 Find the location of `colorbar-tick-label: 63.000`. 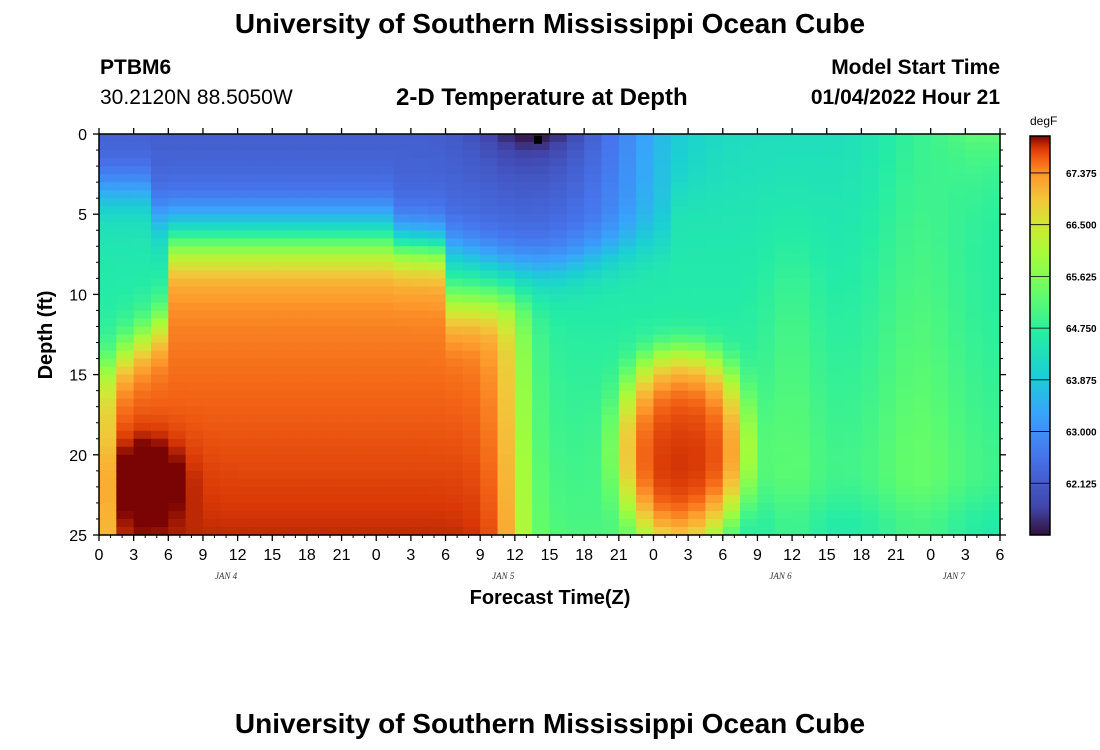

colorbar-tick-label: 63.000 is located at coordinates (1081, 433).